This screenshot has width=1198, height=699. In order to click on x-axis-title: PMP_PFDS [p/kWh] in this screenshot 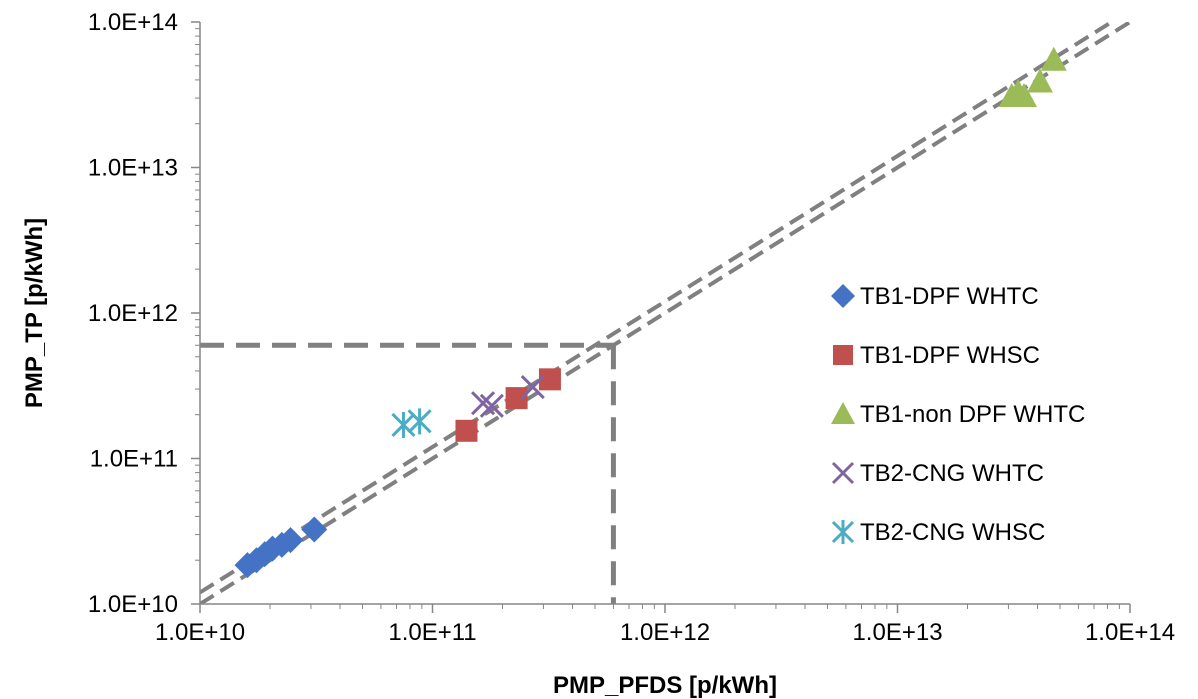, I will do `click(665, 685)`.